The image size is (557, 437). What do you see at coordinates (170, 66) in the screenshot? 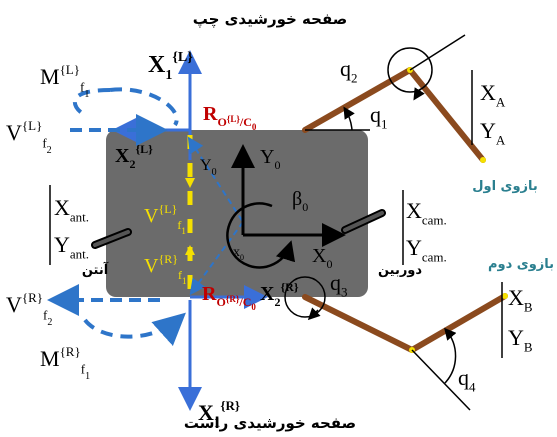
I see `label-x1l: X1{L}` at bounding box center [170, 66].